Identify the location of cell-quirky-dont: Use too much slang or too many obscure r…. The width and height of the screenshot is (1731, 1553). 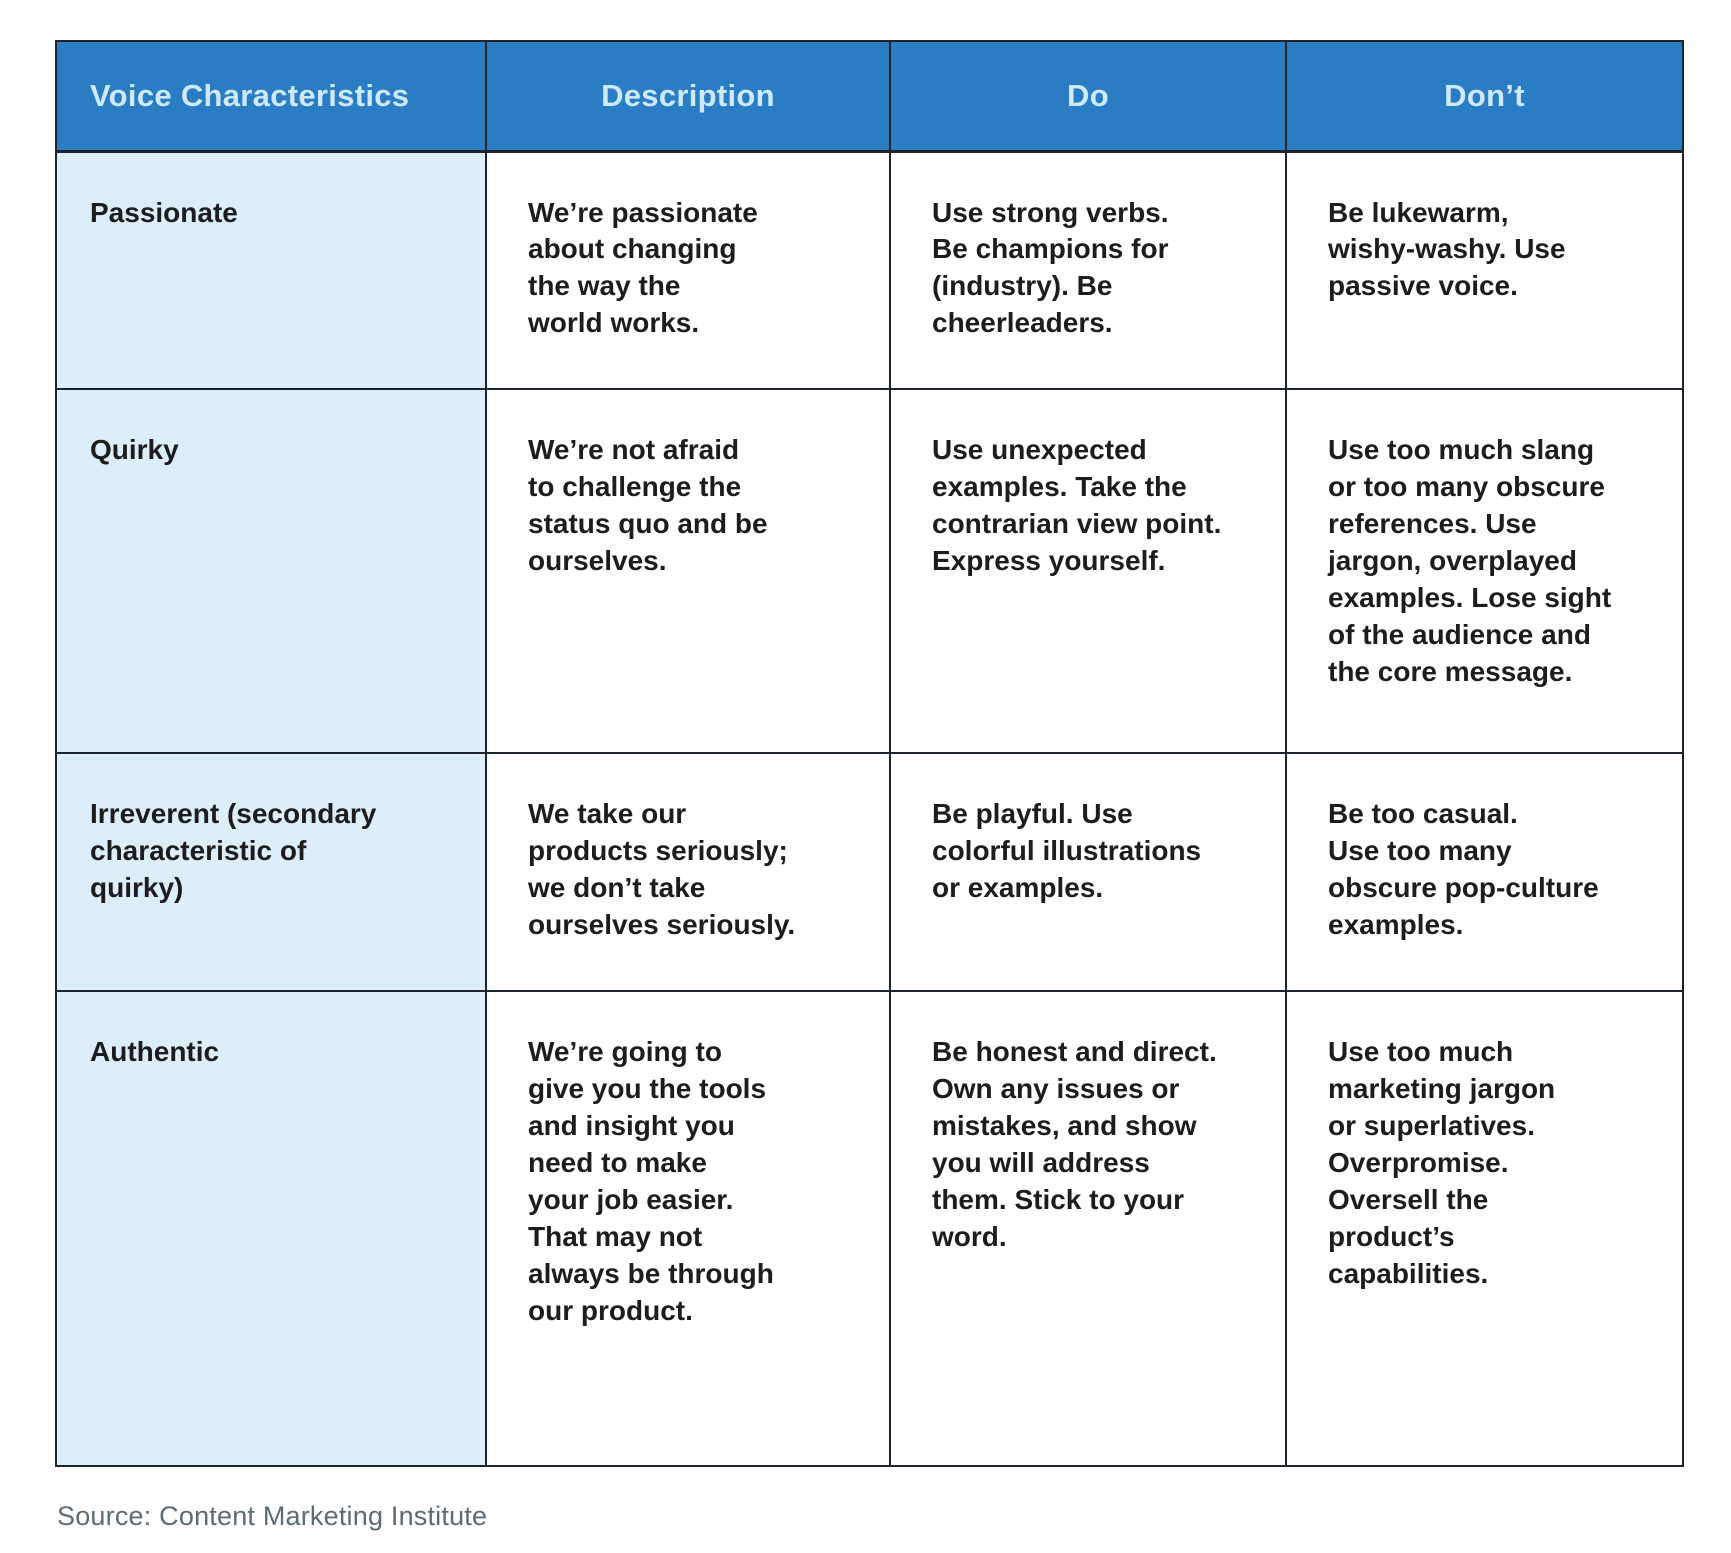
(1484, 571).